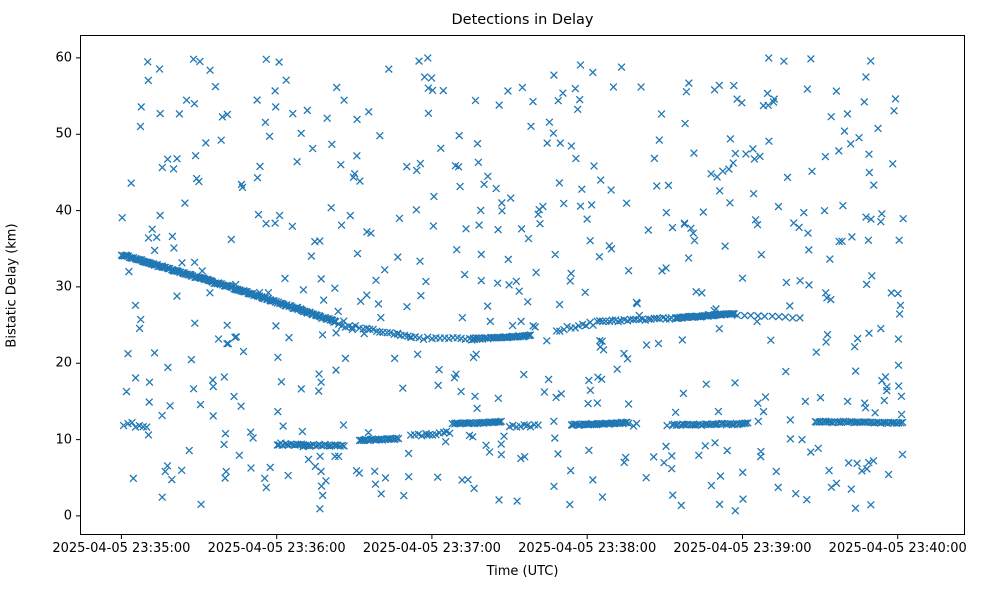 This screenshot has width=983, height=590. I want to click on x-tick-label-5: 2025-04-05 23:40:00, so click(897, 548).